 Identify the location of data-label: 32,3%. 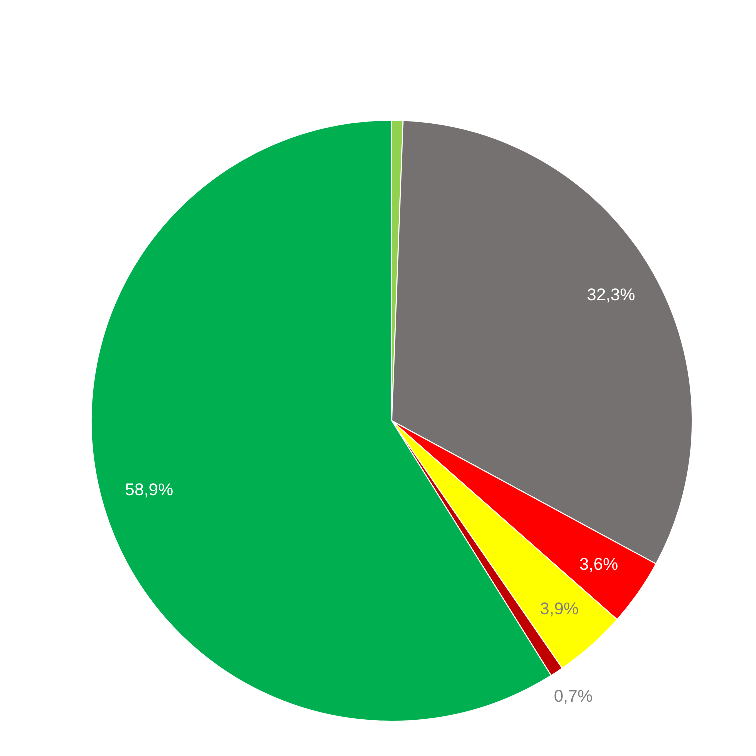
(611, 295).